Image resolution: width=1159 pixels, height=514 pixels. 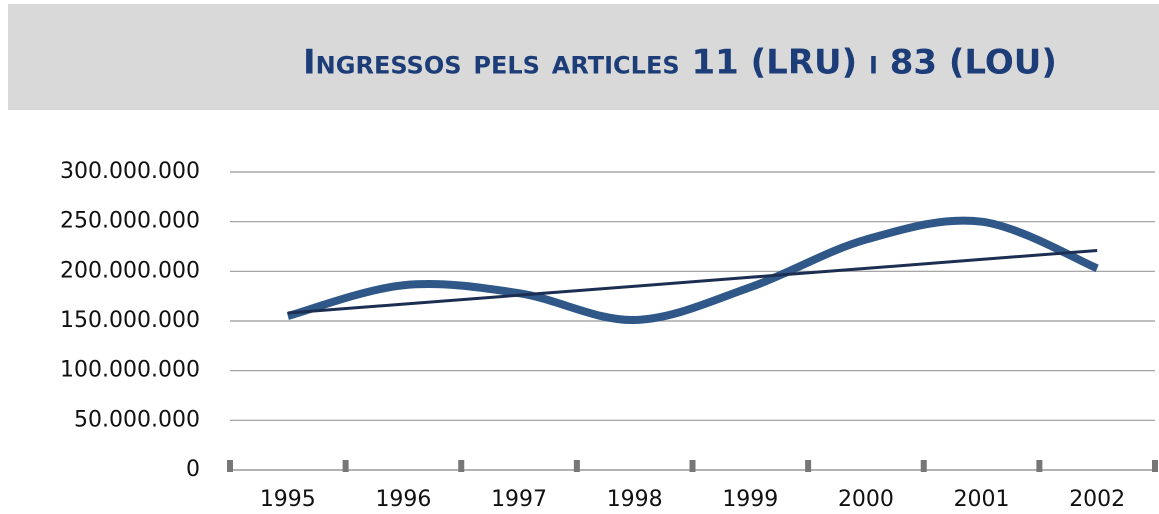 I want to click on y-tick-label: 200.000.000, so click(x=130, y=270).